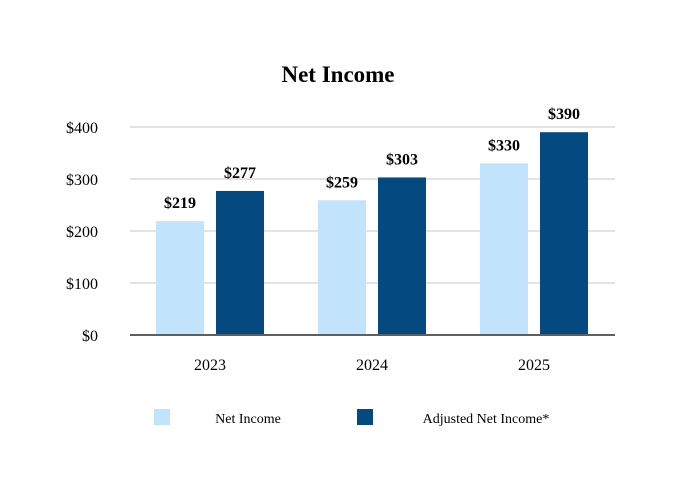  What do you see at coordinates (342, 267) in the screenshot?
I see `bar-net-income-2024` at bounding box center [342, 267].